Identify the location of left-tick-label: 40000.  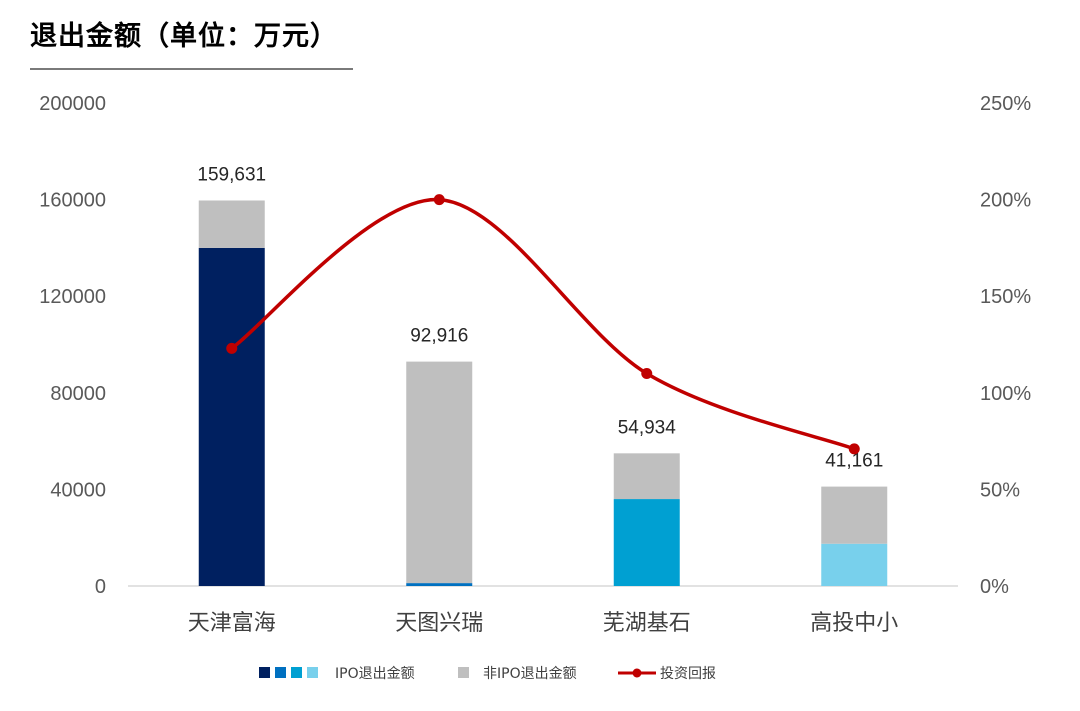
(78, 490).